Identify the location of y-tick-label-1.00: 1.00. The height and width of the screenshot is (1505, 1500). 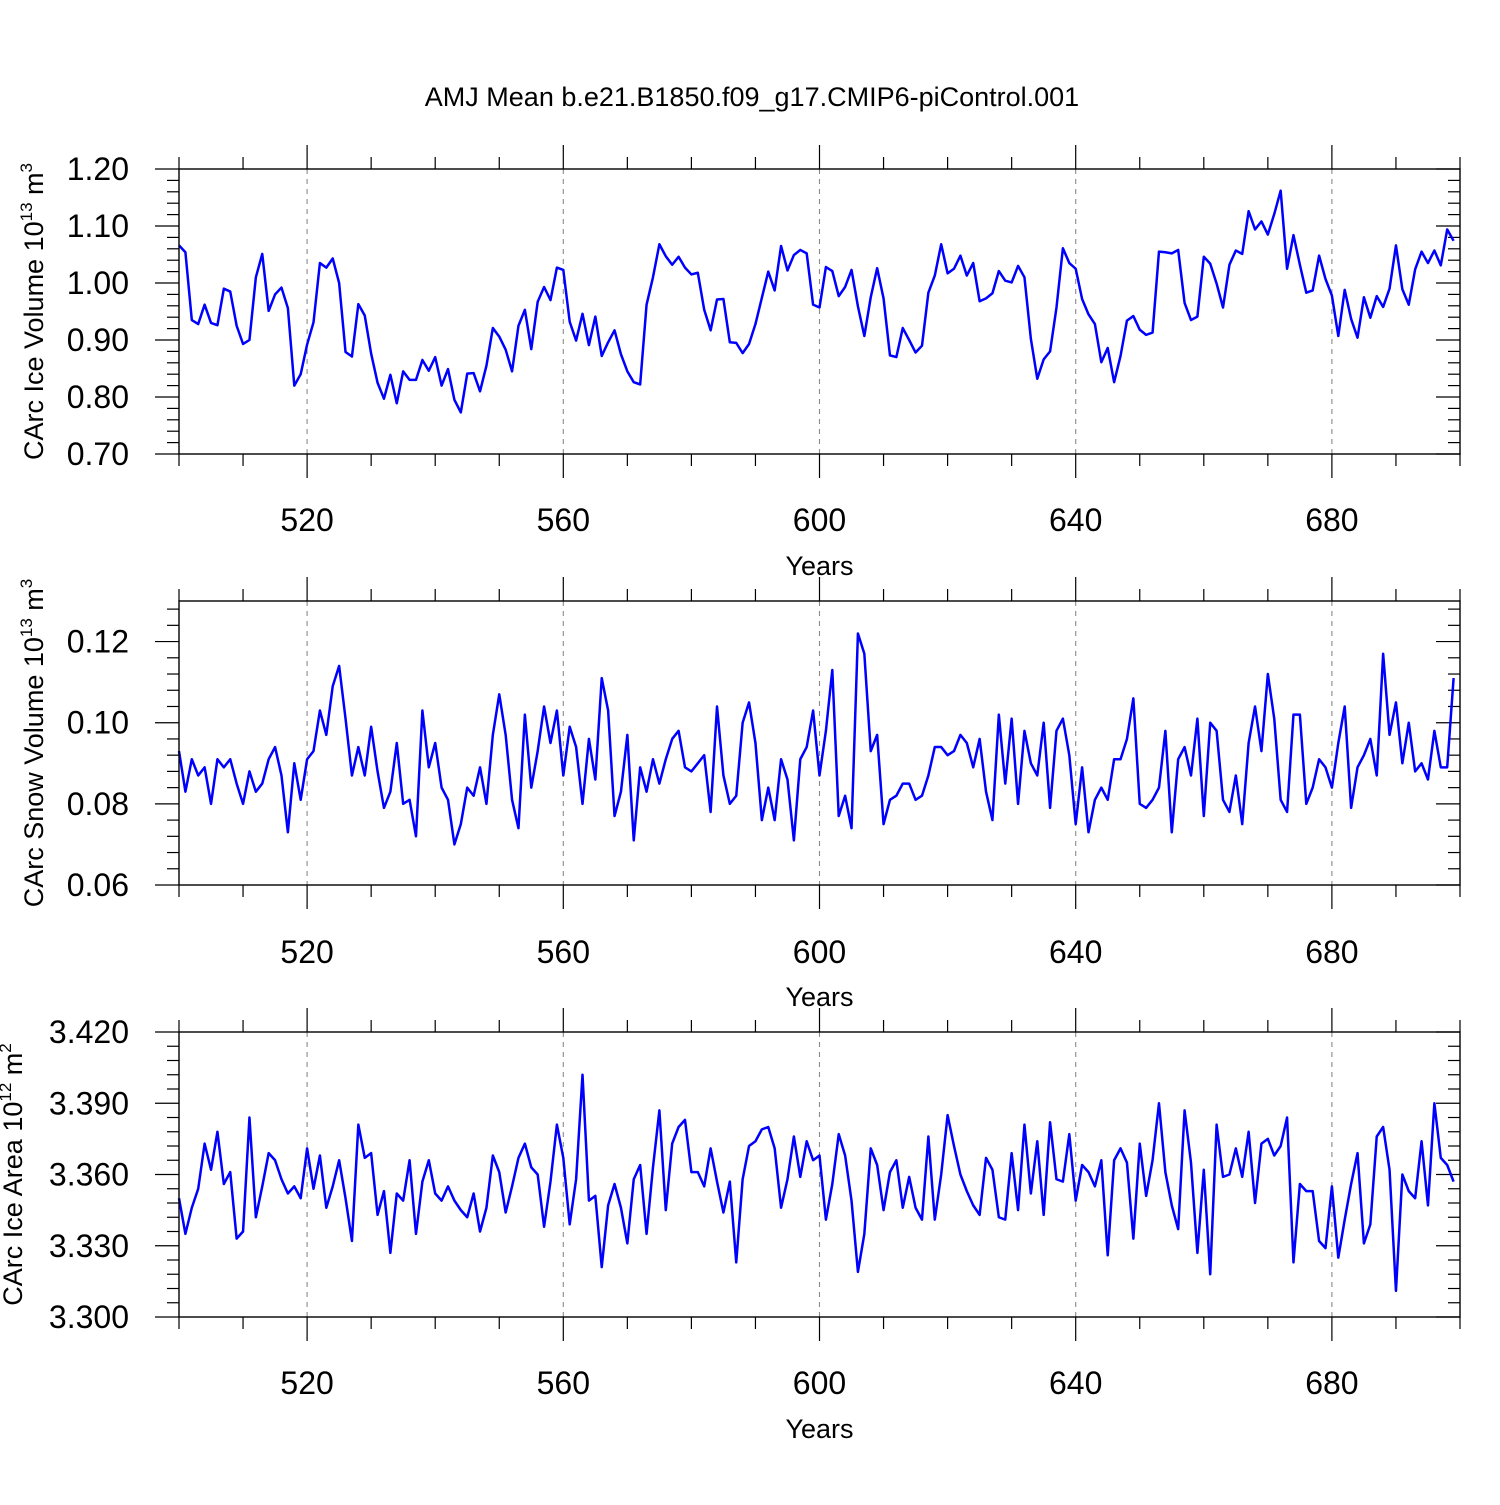
(98, 283).